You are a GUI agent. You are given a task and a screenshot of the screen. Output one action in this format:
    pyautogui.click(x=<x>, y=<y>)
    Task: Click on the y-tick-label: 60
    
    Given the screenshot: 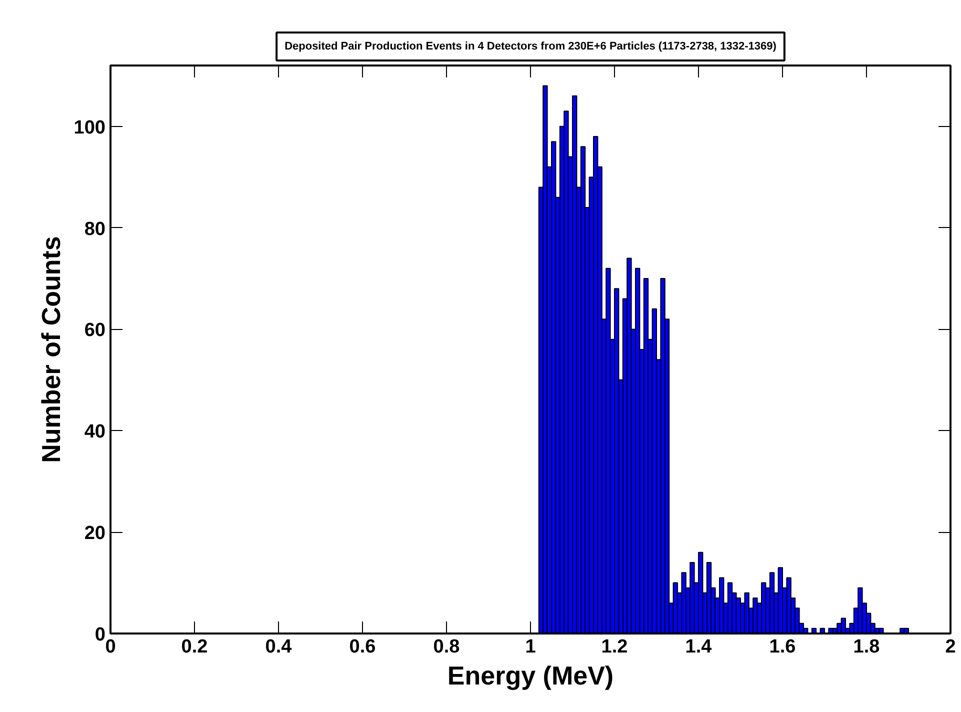 What is the action you would take?
    pyautogui.click(x=95, y=331)
    